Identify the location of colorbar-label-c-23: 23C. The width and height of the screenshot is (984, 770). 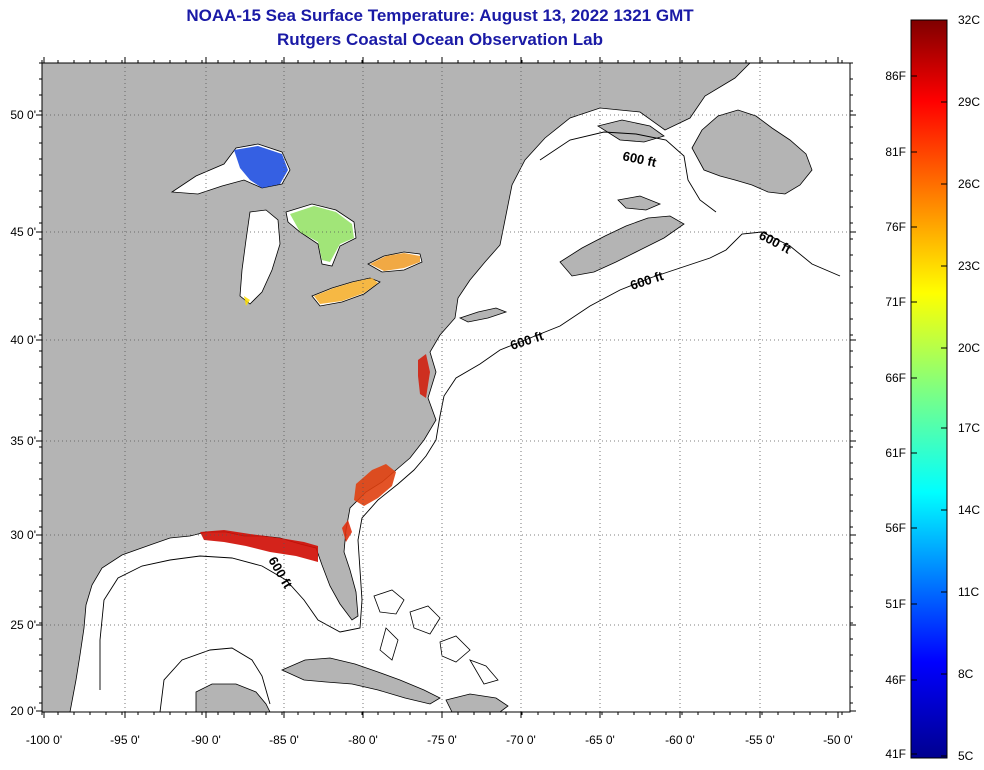
(969, 266).